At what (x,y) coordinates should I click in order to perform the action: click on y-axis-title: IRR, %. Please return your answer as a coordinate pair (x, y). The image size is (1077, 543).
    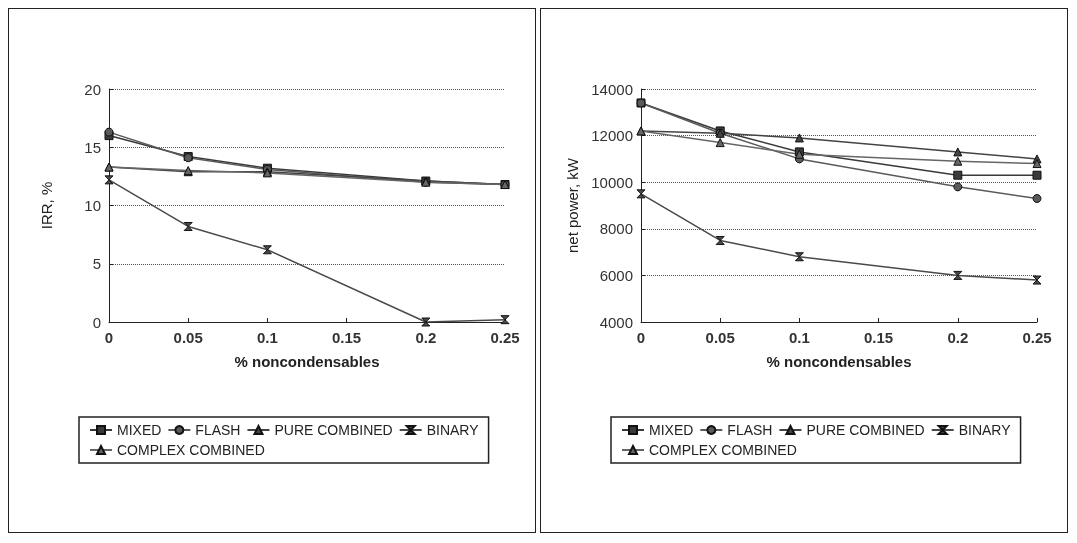
    Looking at the image, I should click on (46, 205).